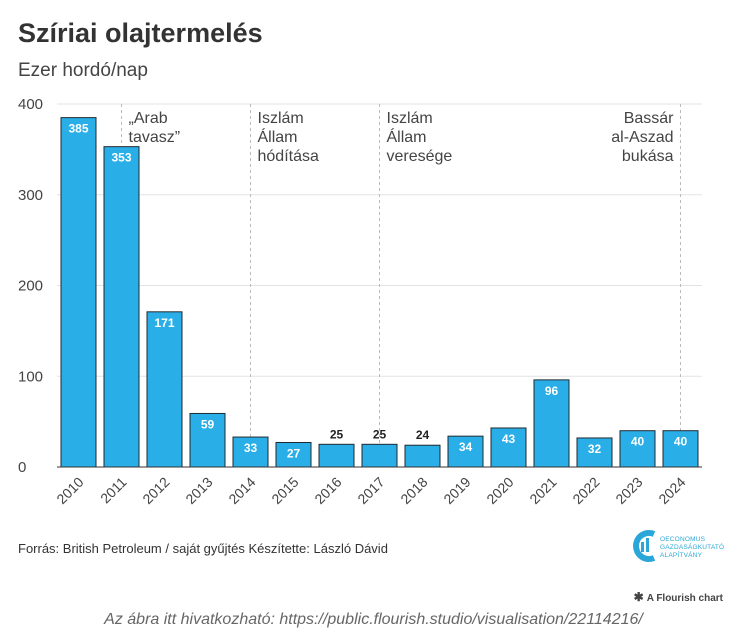  Describe the element at coordinates (499, 490) in the screenshot. I see `x-tick-label: 2020` at that location.